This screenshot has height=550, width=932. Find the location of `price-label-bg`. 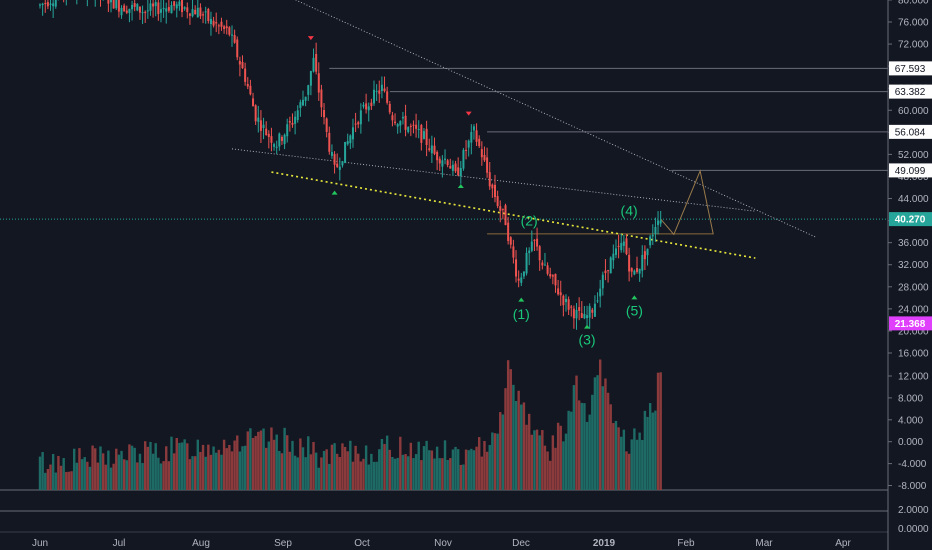

price-label-bg is located at coordinates (910, 170).